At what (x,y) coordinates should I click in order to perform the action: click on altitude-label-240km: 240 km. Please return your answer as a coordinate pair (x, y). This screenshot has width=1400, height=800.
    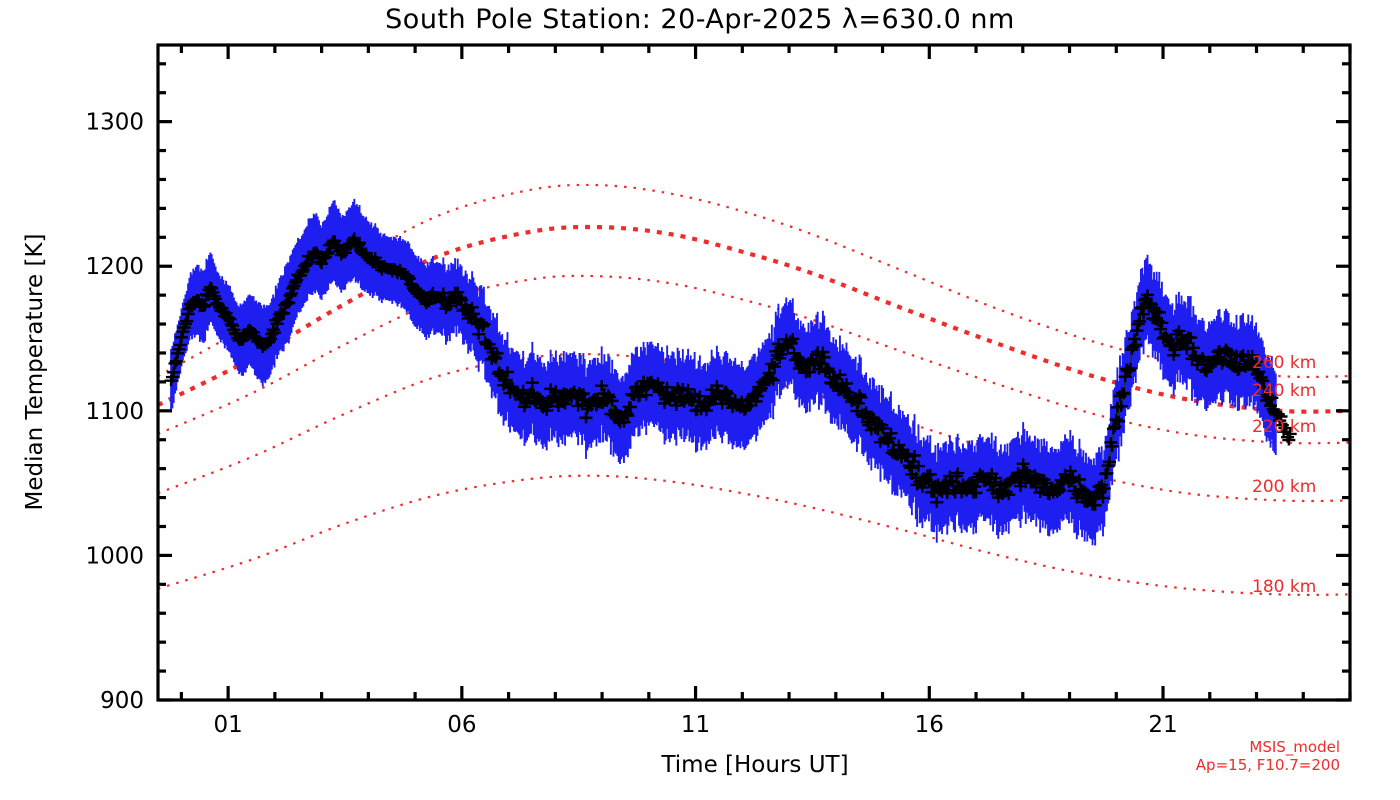
    Looking at the image, I should click on (1284, 391).